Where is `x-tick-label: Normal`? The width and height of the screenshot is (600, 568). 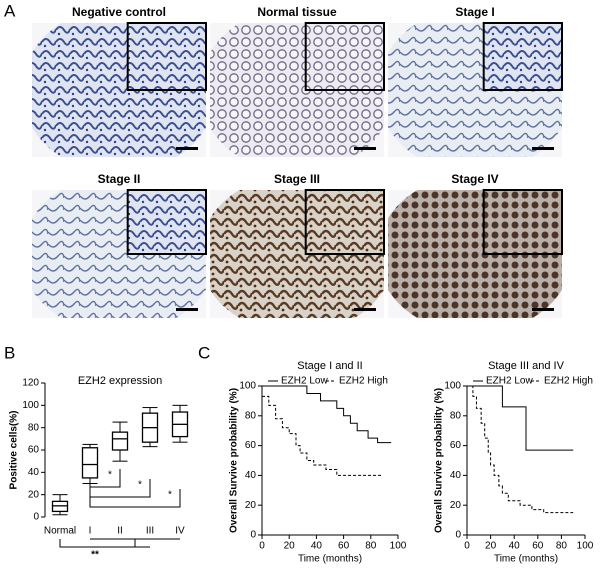
x-tick-label: Normal is located at coordinates (60, 531).